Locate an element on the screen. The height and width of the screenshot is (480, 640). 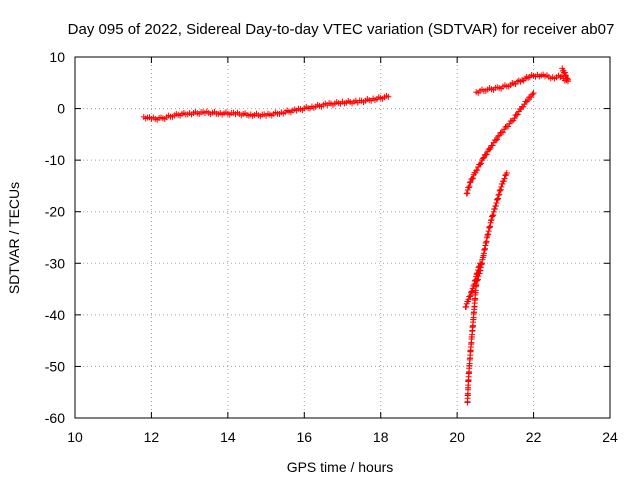
y-tick-label: 0 is located at coordinates (61, 109).